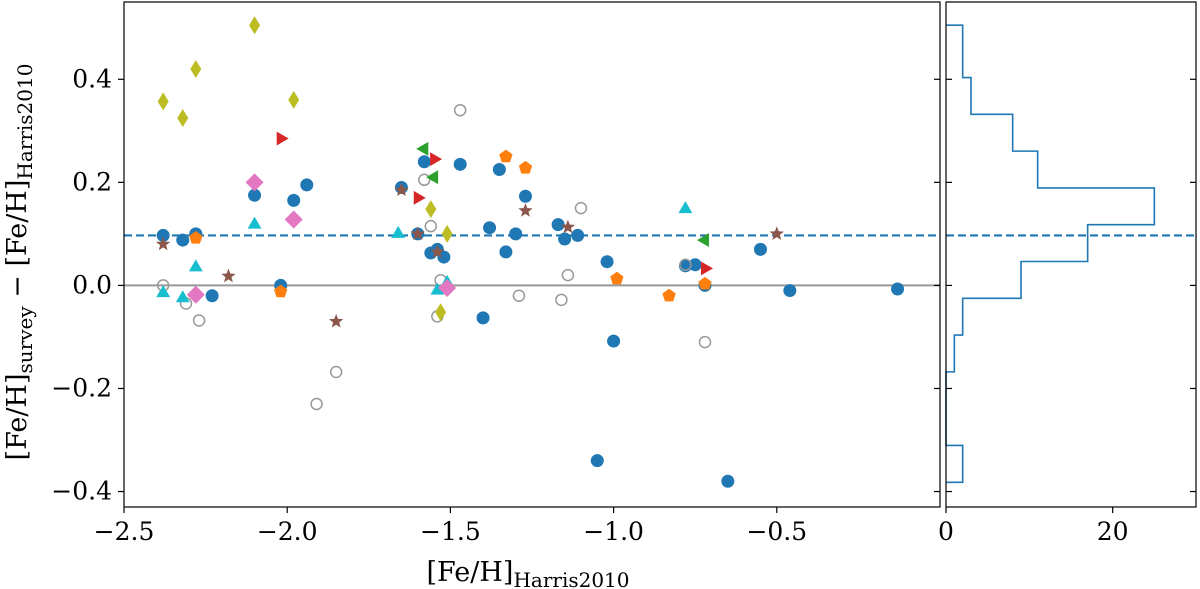 This screenshot has height=589, width=1200. What do you see at coordinates (92, 284) in the screenshot?
I see `y-tick-label: 0.0` at bounding box center [92, 284].